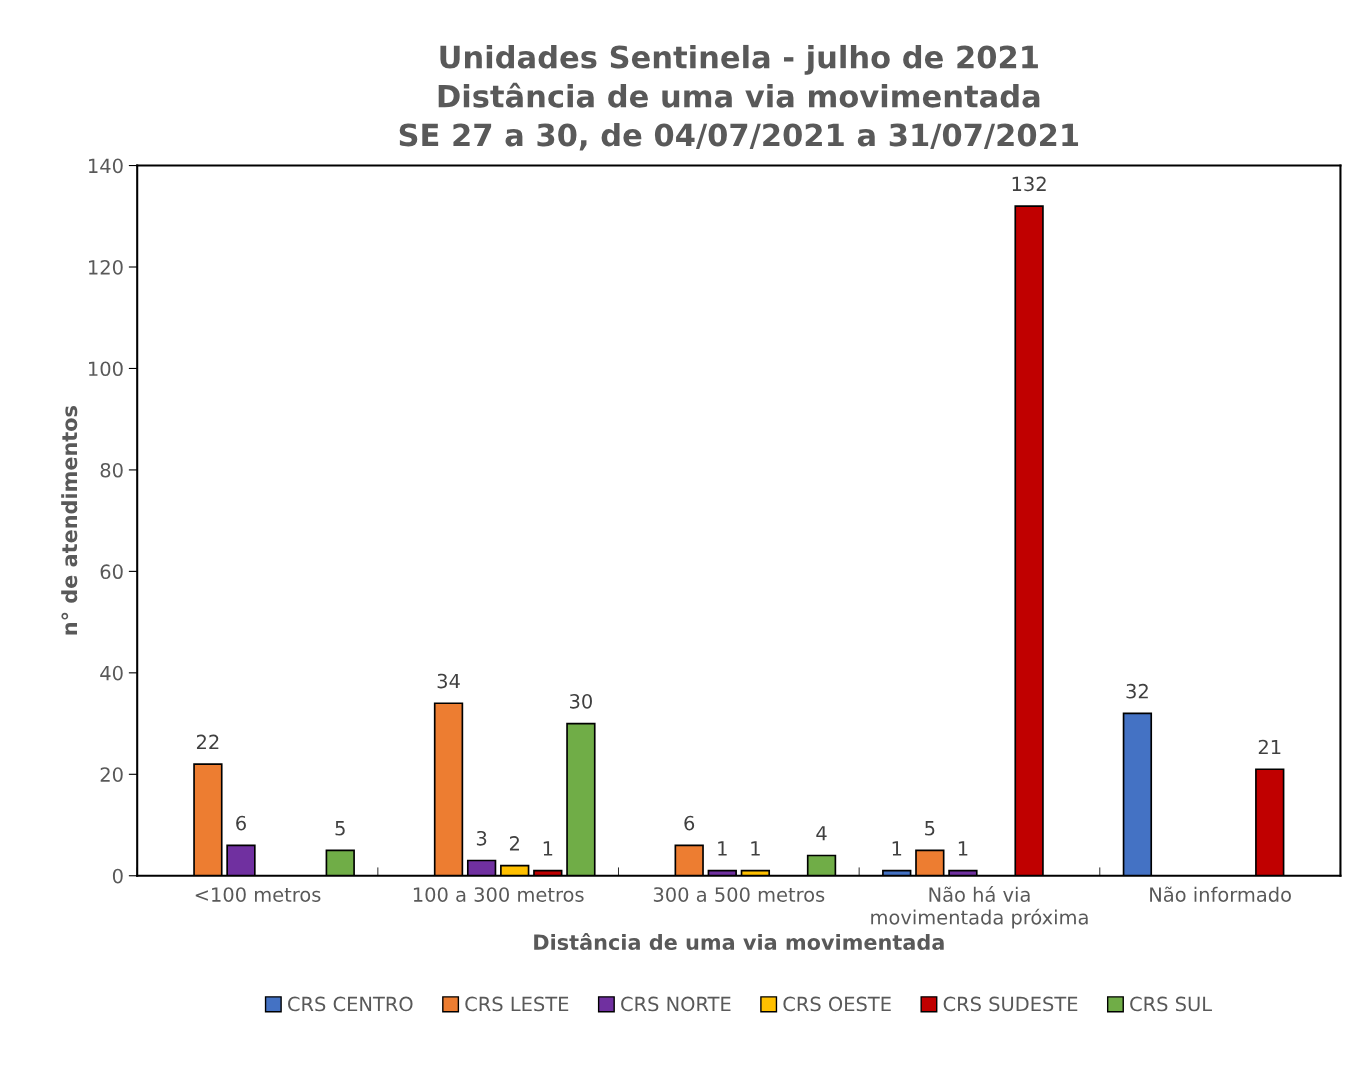 Image resolution: width=1372 pixels, height=1068 pixels. Describe the element at coordinates (837, 1004) in the screenshot. I see `legend-label: CRS OESTE` at that location.